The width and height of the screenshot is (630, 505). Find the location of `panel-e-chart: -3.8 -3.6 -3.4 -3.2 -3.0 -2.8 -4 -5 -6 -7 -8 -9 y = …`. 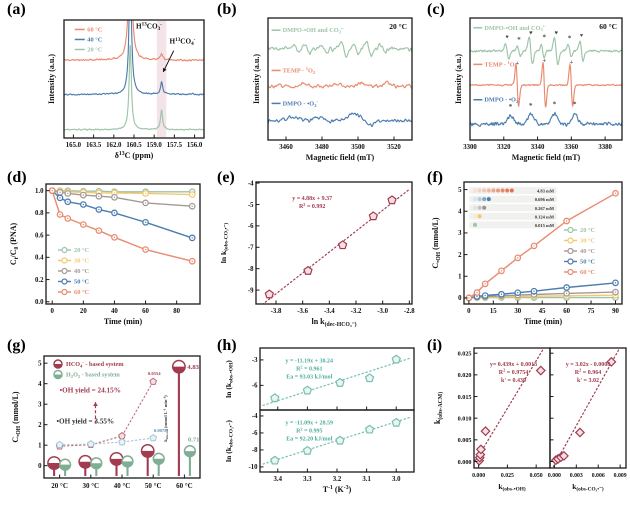

panel-e-chart: -3.8 -3.6 -3.4 -3.2 -3.0 -2.8 -4 -5 -6 -7 -8 -9 y = … is located at coordinates (317, 253).